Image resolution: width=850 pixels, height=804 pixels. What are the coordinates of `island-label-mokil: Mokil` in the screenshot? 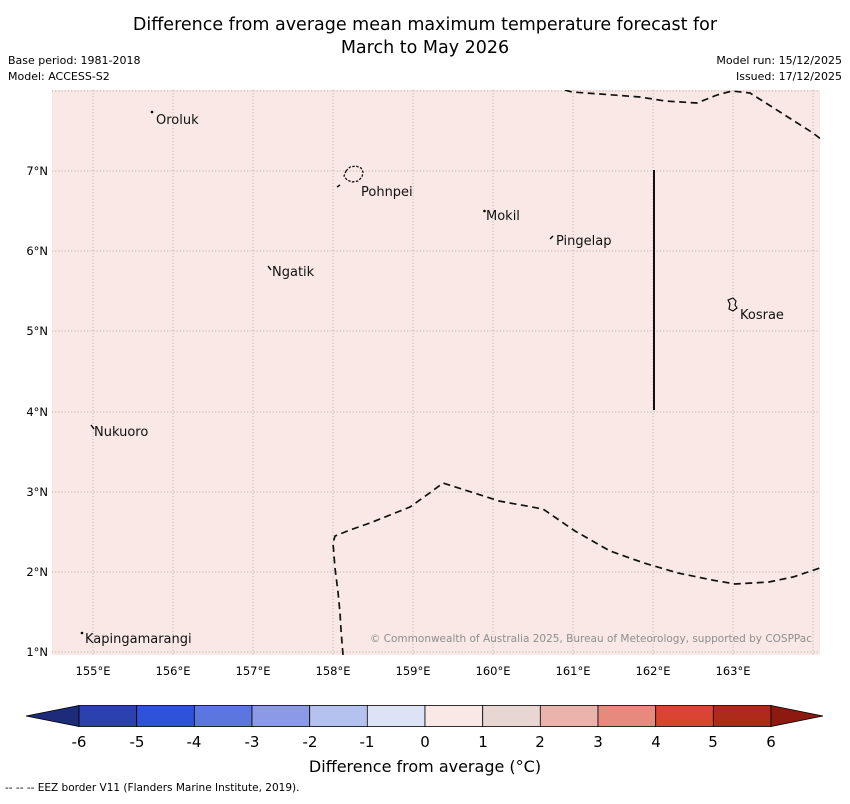 It's located at (503, 216).